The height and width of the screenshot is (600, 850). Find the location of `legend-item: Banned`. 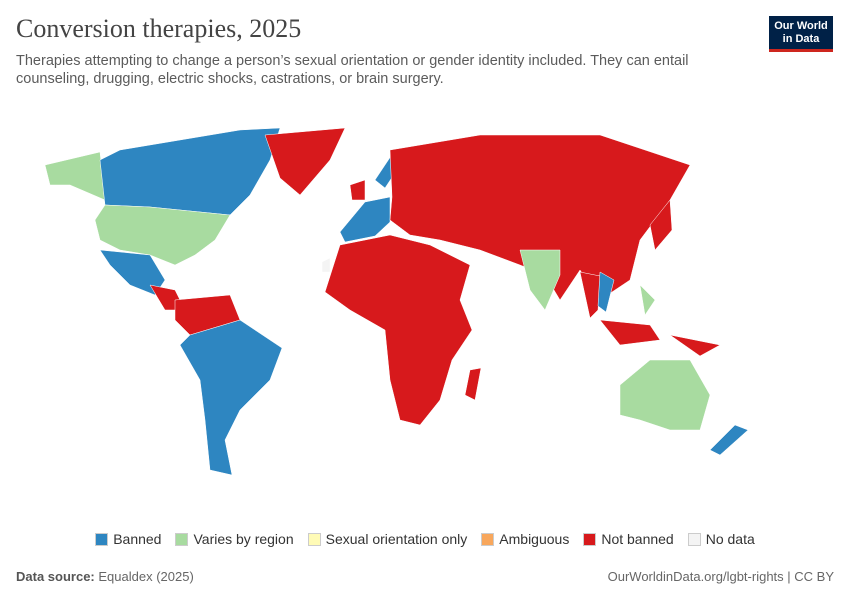

legend-item: Banned is located at coordinates (128, 539).